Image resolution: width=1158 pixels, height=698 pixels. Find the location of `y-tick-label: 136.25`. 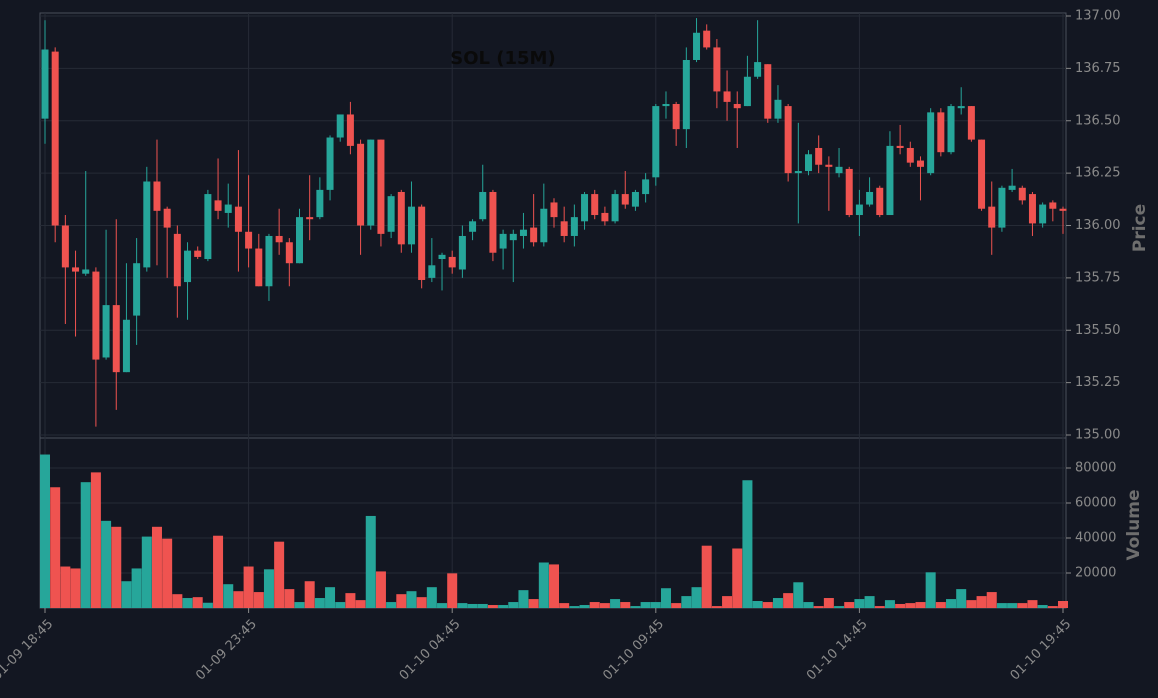

y-tick-label: 136.25 is located at coordinates (1098, 173).